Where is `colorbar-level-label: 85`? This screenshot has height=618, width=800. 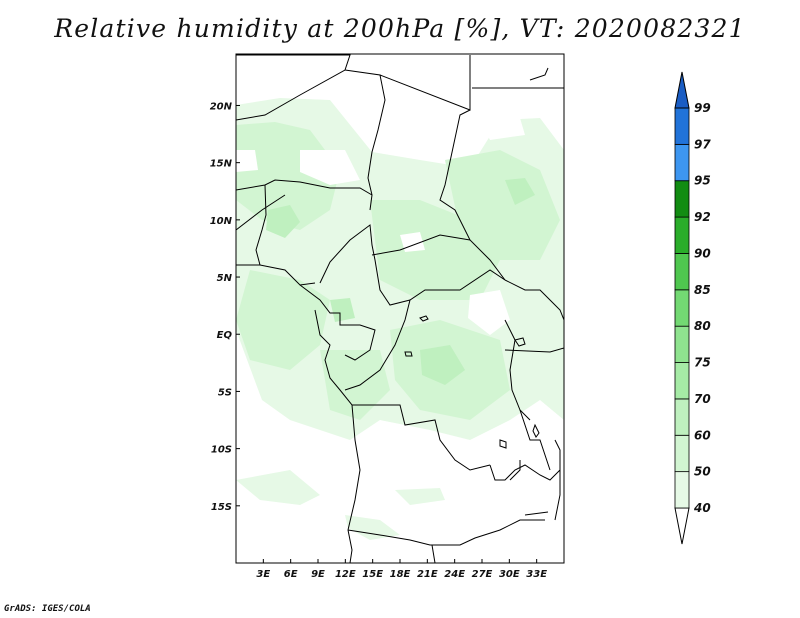
colorbar-level-label: 85 is located at coordinates (702, 290).